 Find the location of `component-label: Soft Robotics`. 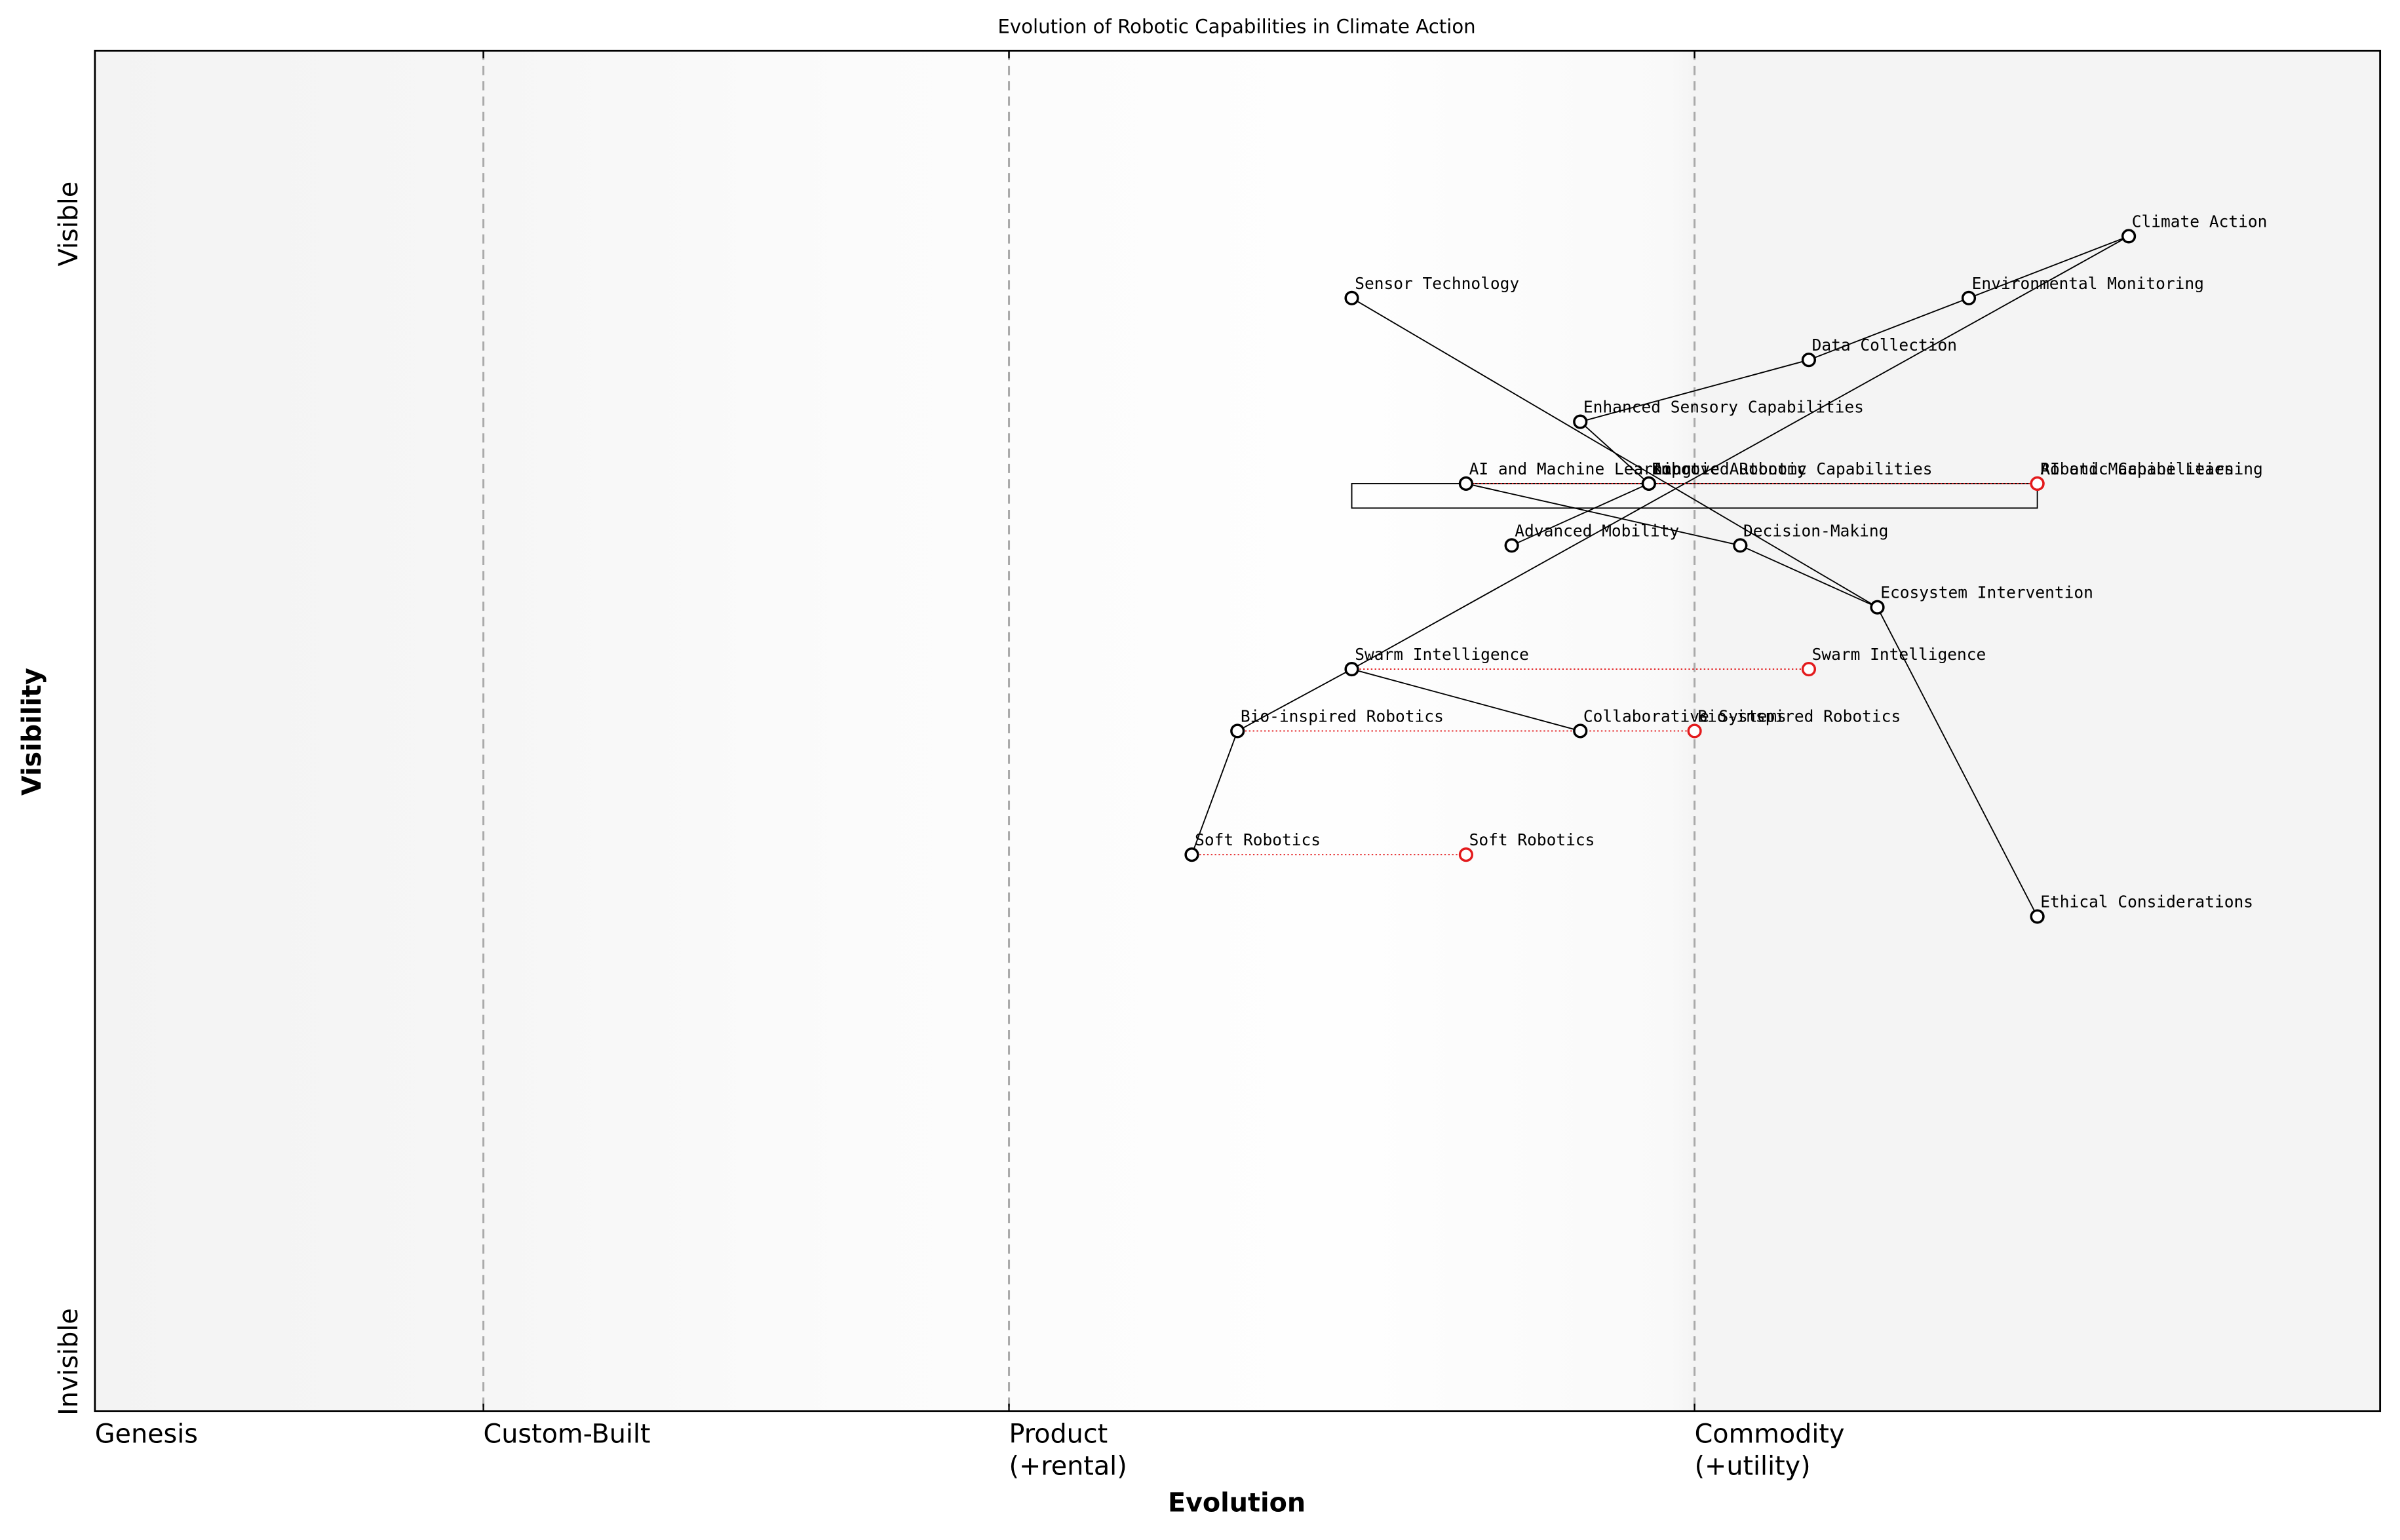

component-label: Soft Robotics is located at coordinates (1258, 839).